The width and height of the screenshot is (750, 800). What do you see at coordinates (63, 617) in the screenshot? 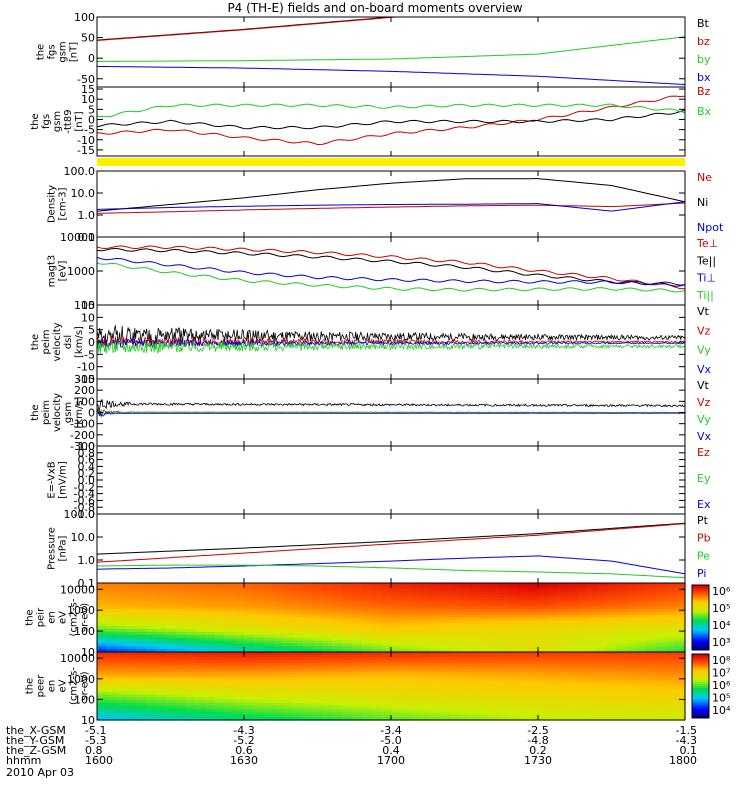
I see `y-axis-label: eV` at bounding box center [63, 617].